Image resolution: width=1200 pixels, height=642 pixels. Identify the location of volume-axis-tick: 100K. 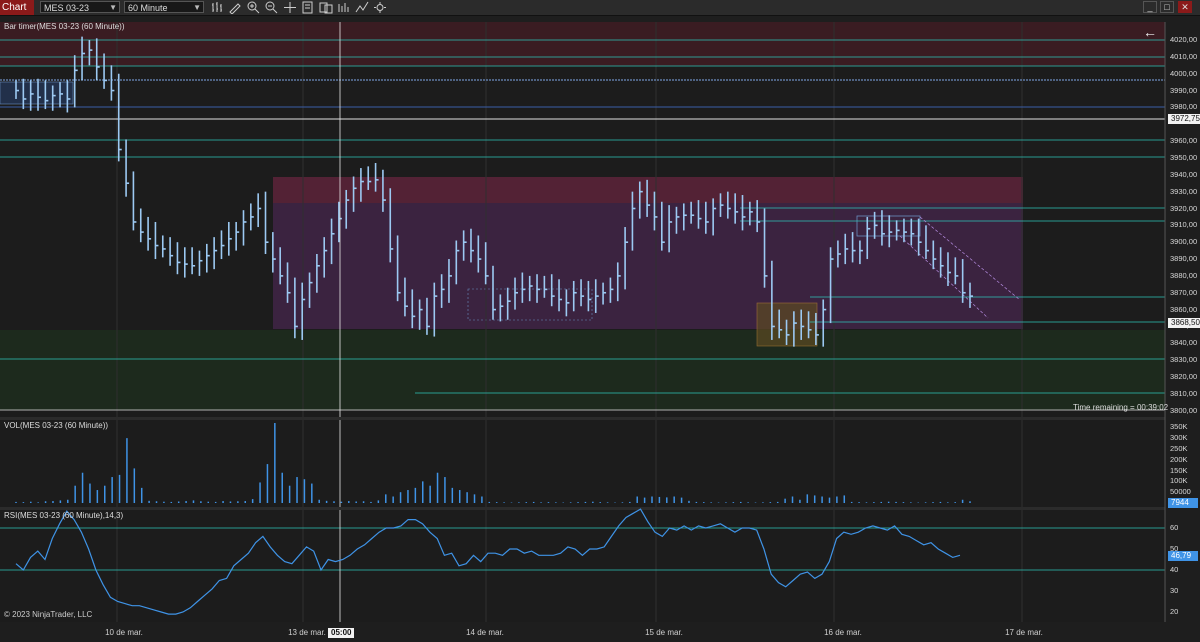
(1179, 481).